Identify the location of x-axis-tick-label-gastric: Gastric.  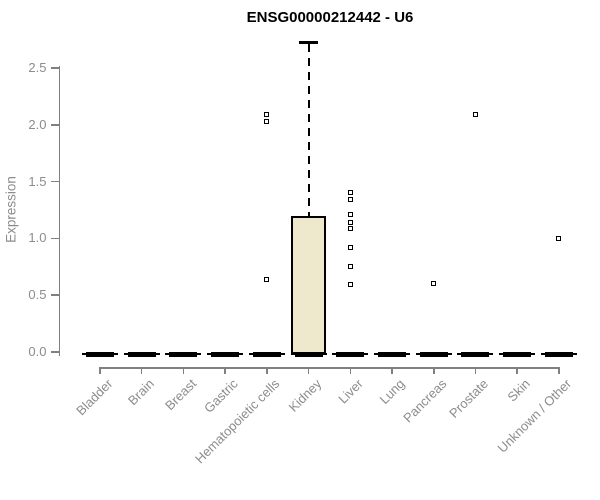
(221, 396).